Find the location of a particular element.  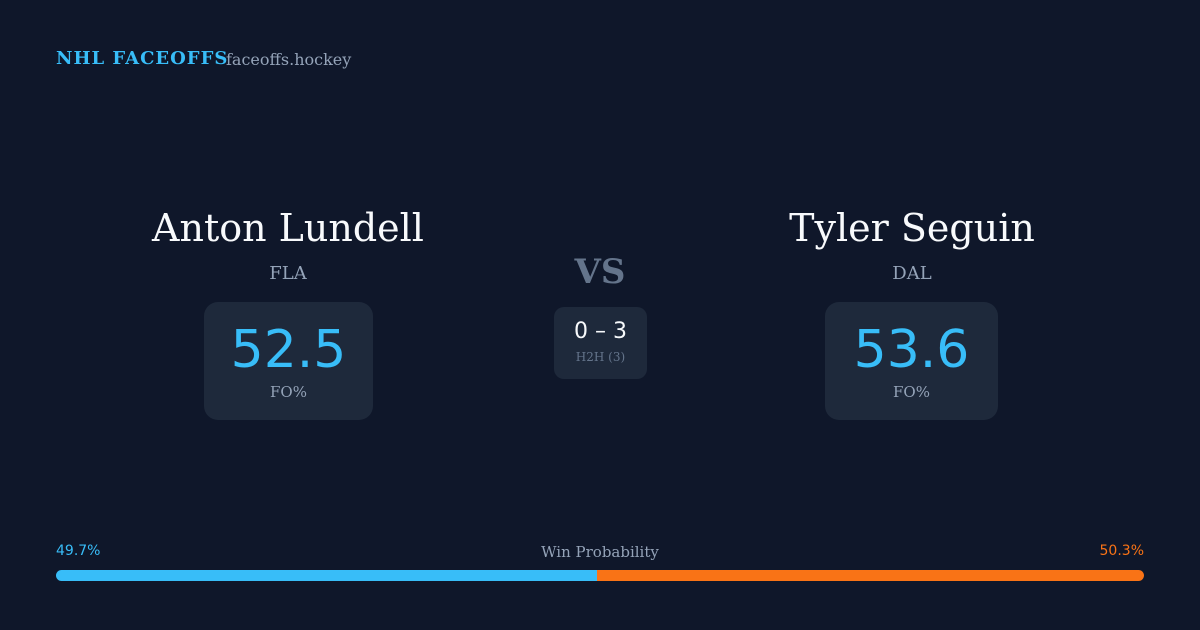

h2h-card: 0 – 3 H2H (3) is located at coordinates (600, 343).